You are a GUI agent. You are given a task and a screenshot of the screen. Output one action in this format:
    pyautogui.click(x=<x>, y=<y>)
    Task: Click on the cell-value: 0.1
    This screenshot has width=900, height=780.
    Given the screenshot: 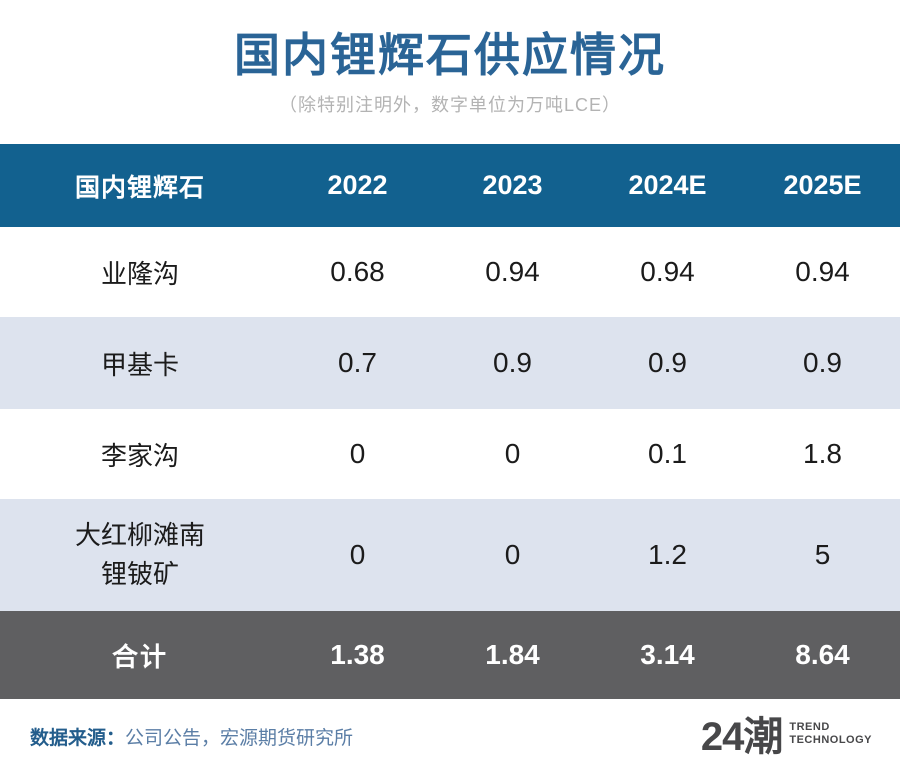 What is the action you would take?
    pyautogui.click(x=667, y=453)
    